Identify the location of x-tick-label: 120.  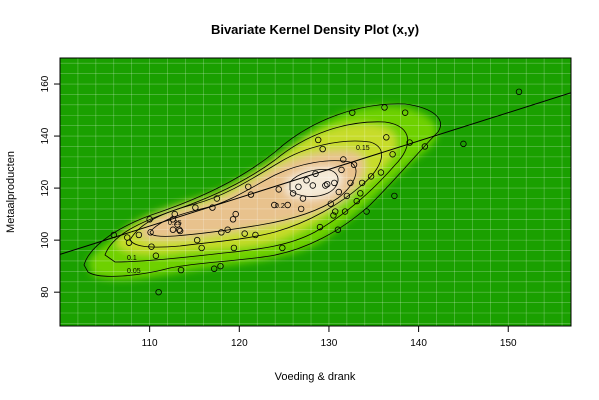
(239, 343).